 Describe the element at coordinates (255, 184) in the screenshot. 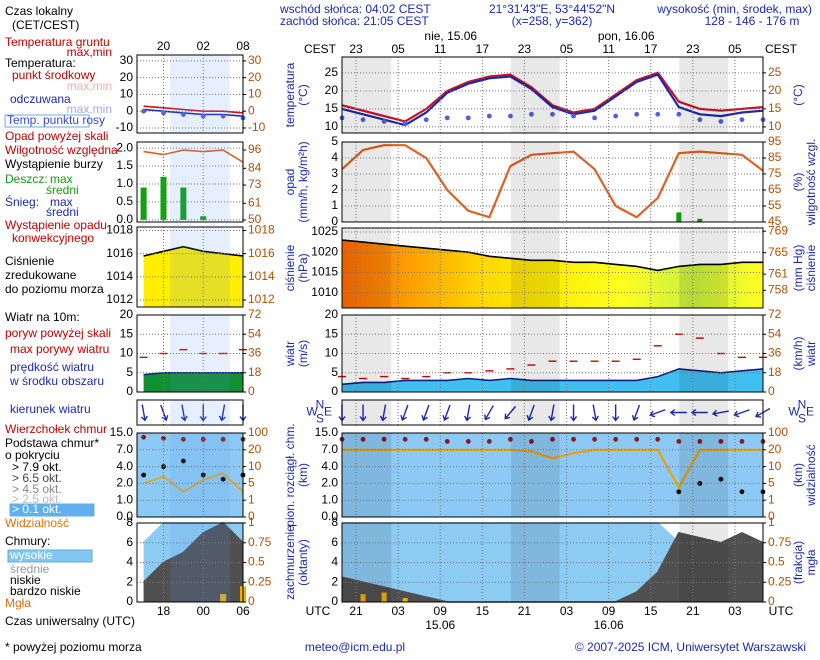

I see `y2-tick-label: 73` at that location.